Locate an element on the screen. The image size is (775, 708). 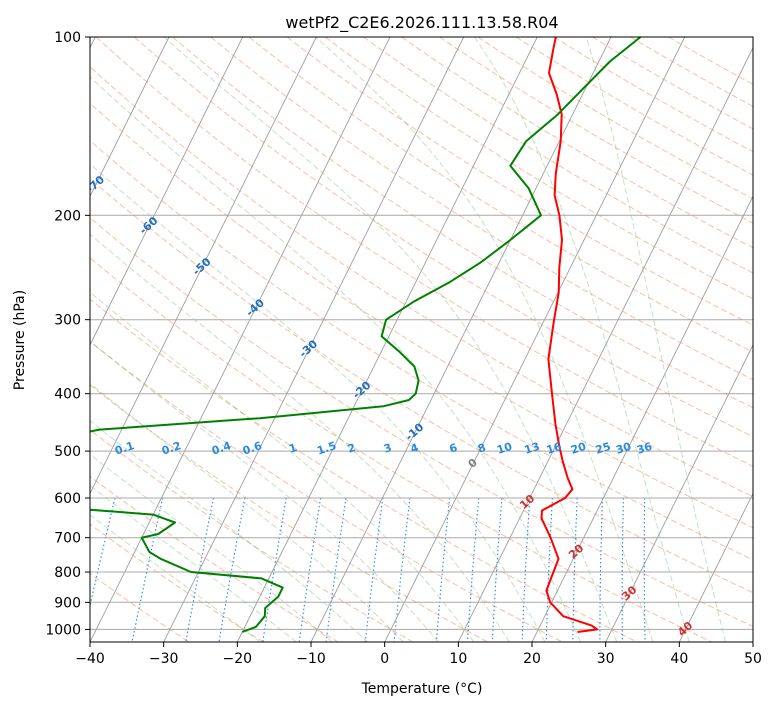
y-tick-label: 800 is located at coordinates (67, 573).